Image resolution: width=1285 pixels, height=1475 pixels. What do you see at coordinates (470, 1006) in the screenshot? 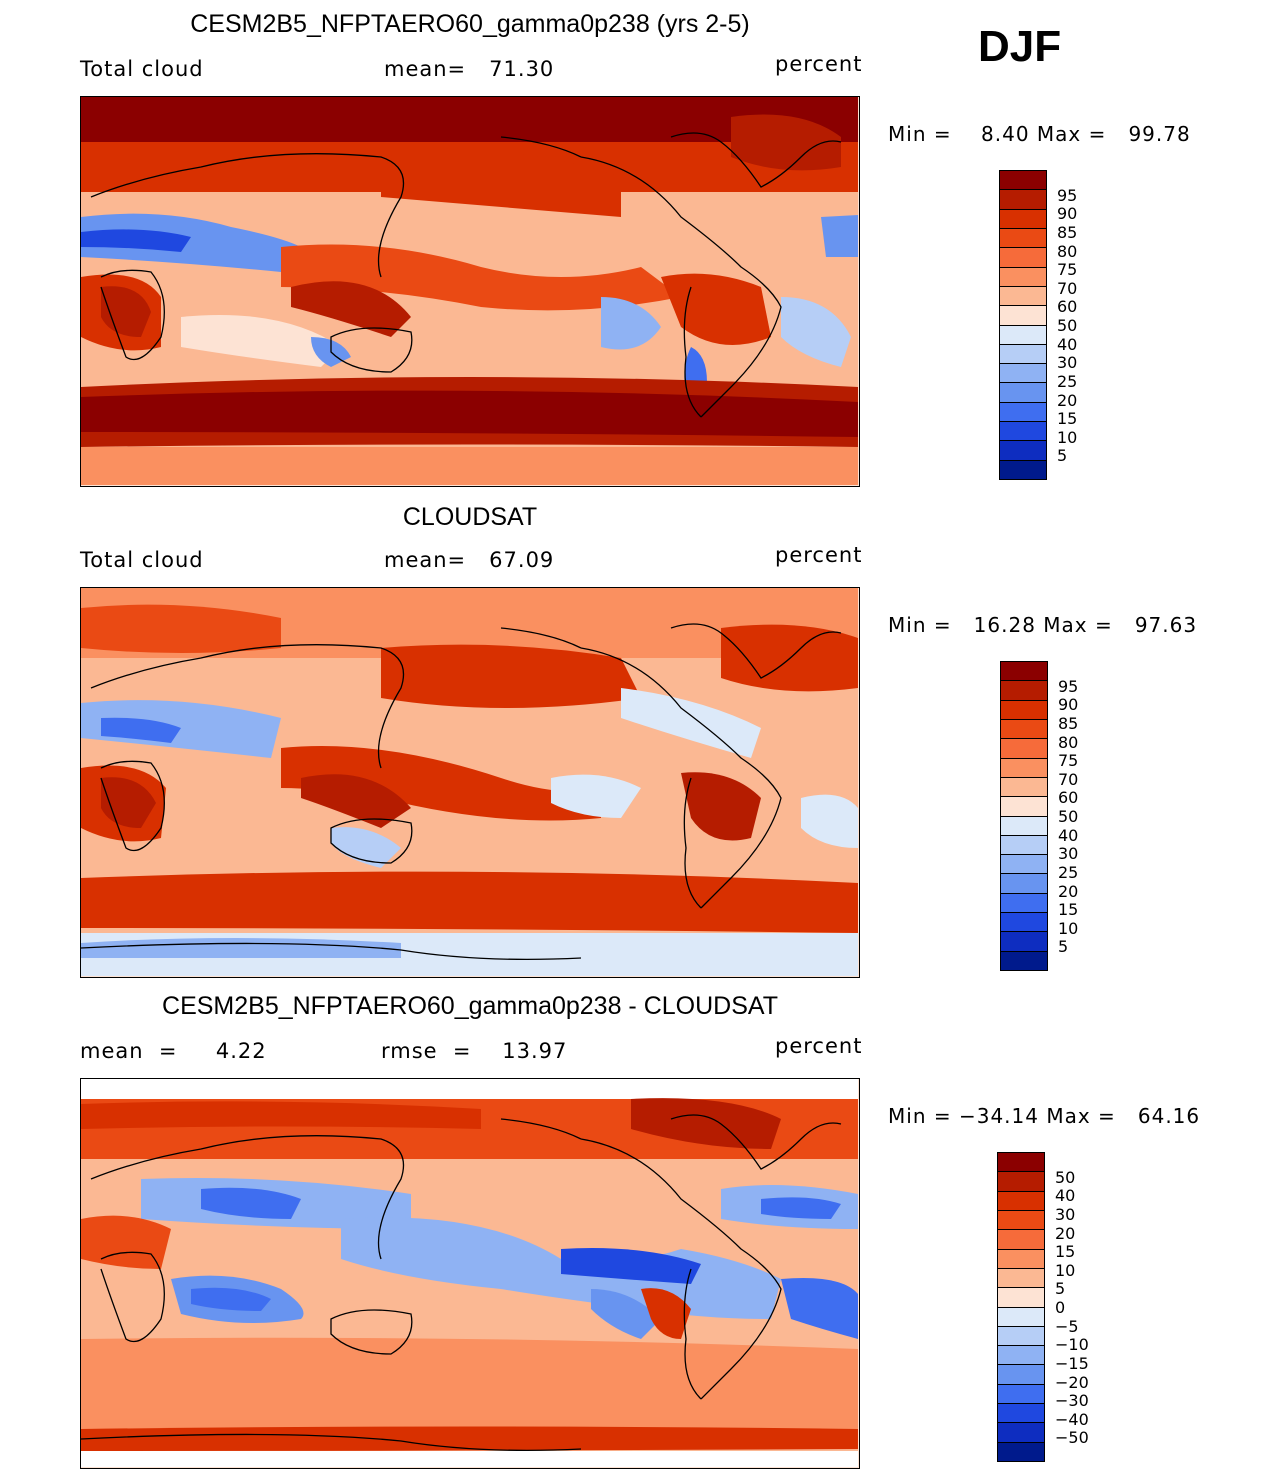
I see `panel-3-title: CESM2B5_NFPTAERO60_gamma0p238 - CLOUDSAT` at bounding box center [470, 1006].